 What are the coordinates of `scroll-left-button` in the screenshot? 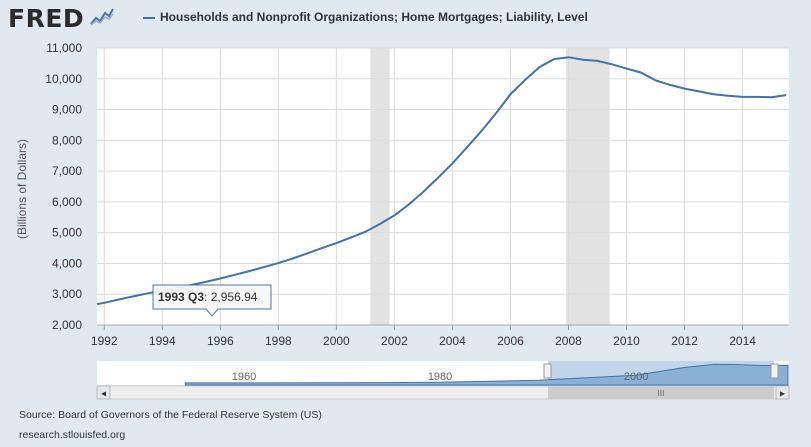 It's located at (103, 392).